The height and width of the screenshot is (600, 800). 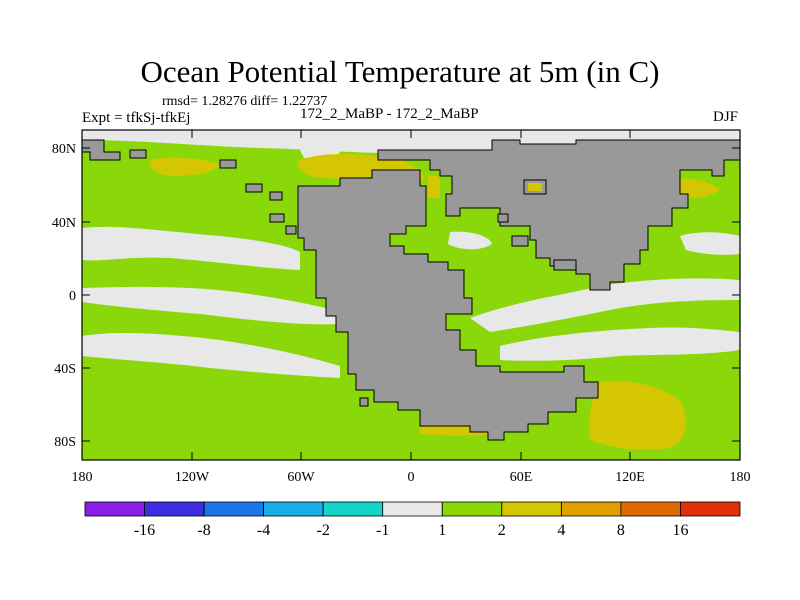 I want to click on colorbar-label: 16, so click(x=681, y=530).